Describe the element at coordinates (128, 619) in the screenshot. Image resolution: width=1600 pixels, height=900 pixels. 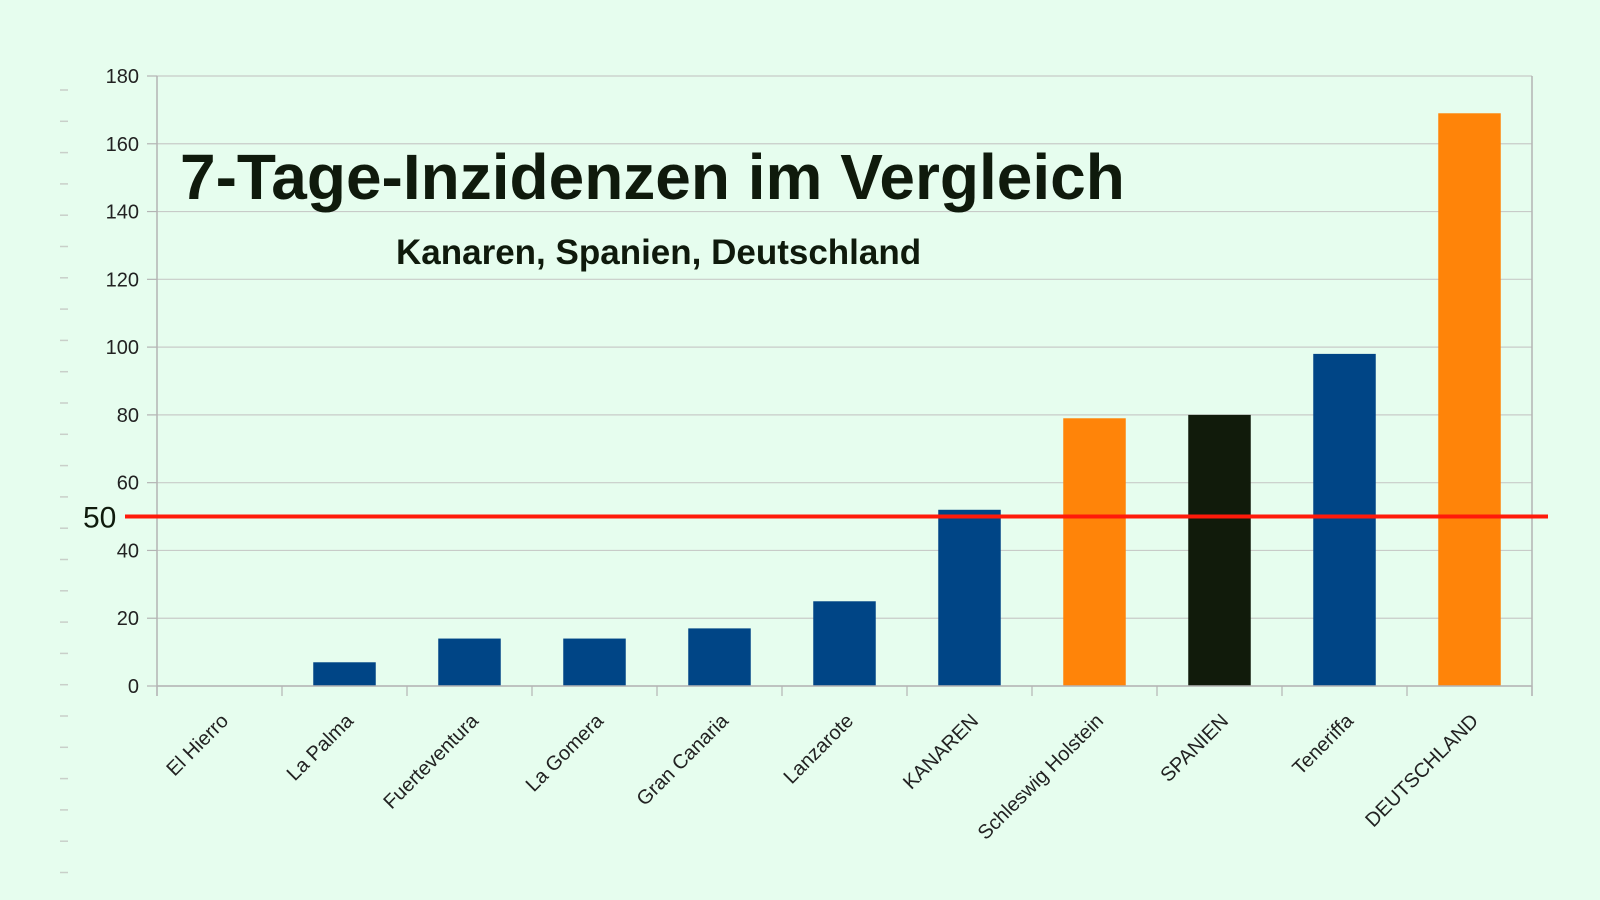
I see `y-tick-label: 20` at that location.